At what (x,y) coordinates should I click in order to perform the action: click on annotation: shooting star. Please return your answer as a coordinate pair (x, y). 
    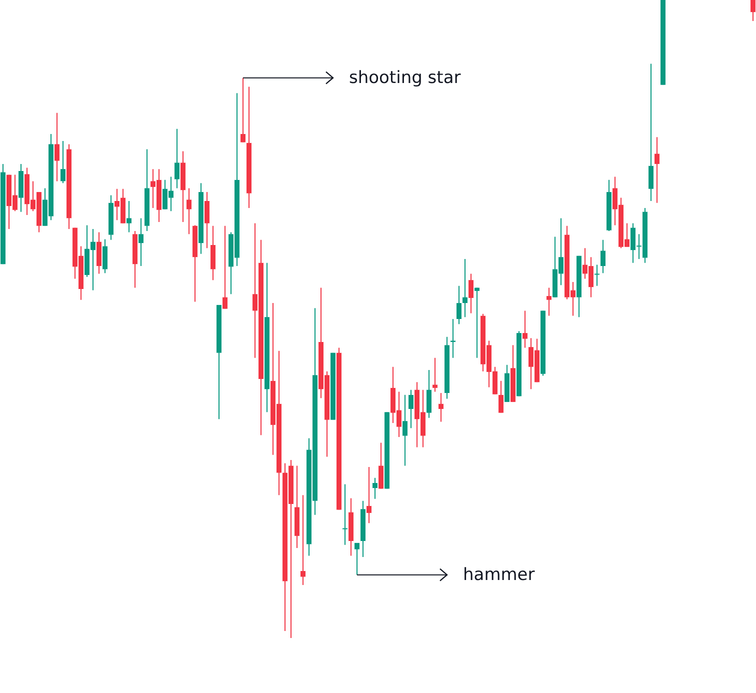
    Looking at the image, I should click on (405, 78).